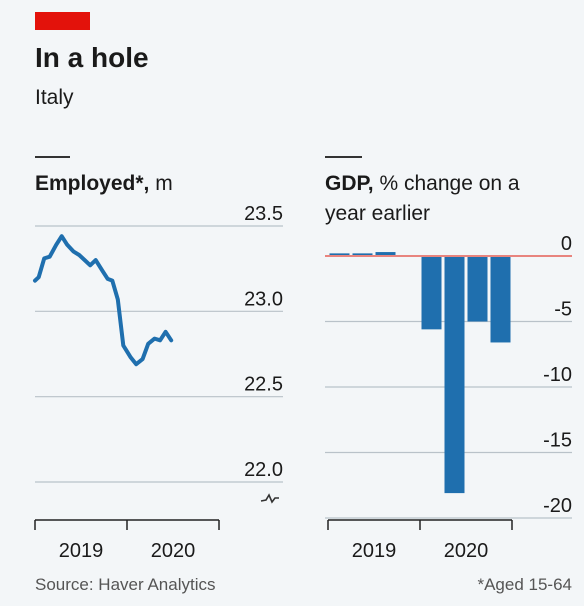  I want to click on axis-break-icon, so click(269, 498).